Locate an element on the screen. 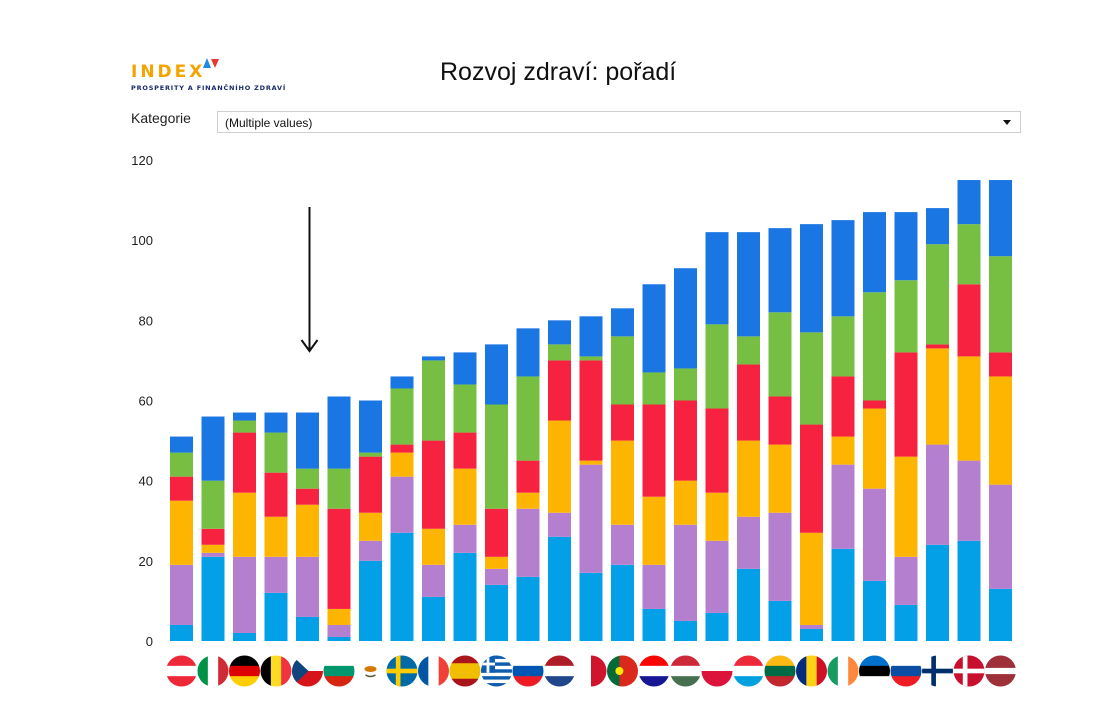 This screenshot has height=722, width=1120. category-filter-dropdown: (Multiple values) is located at coordinates (619, 122).